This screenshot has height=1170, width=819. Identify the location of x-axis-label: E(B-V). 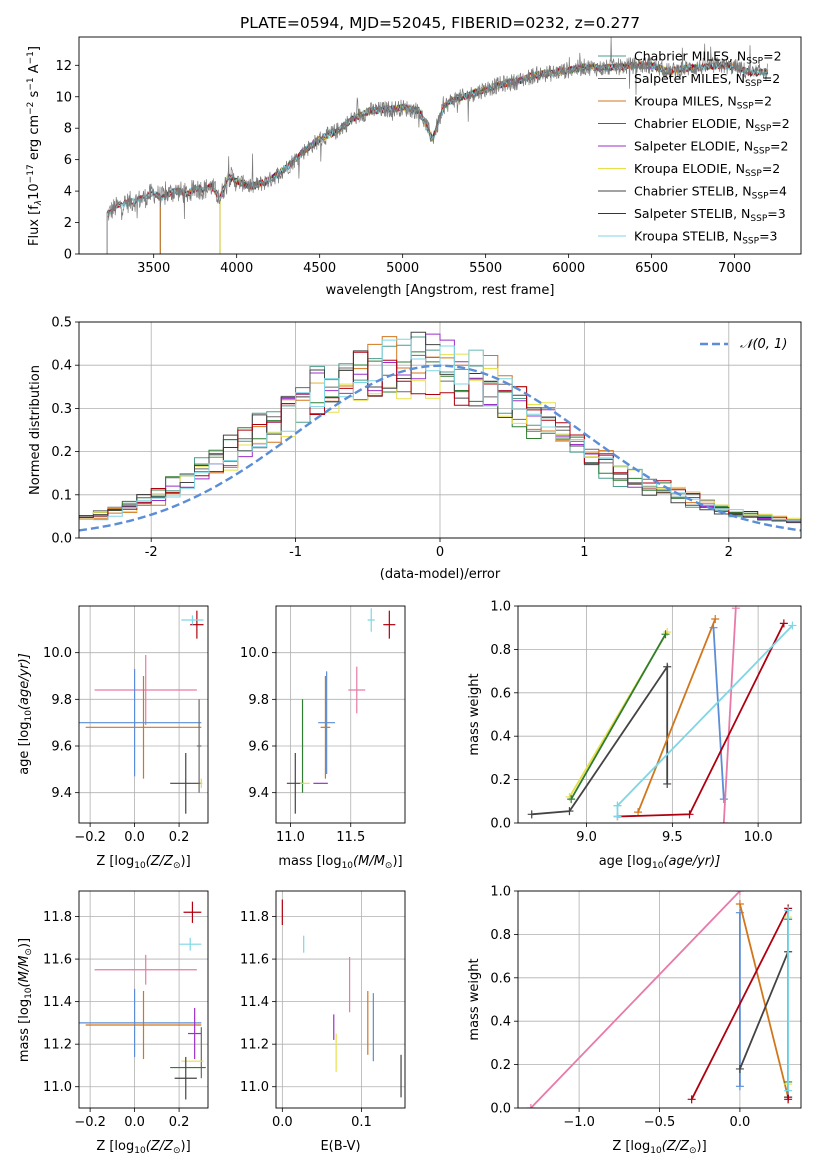
(340, 1146).